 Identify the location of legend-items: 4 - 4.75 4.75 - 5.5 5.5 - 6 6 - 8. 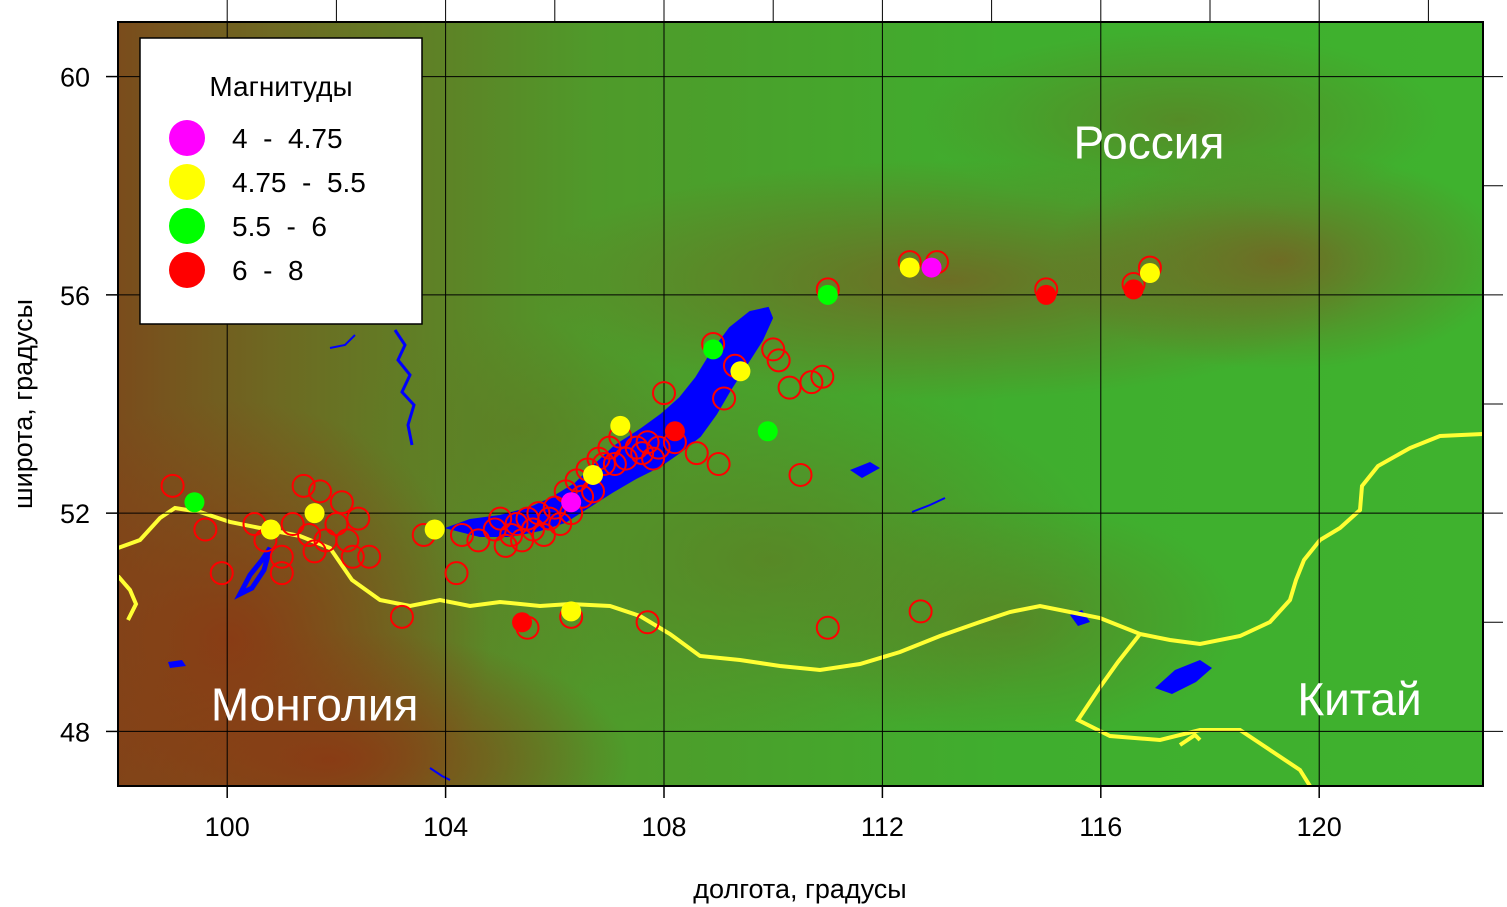
(267, 204).